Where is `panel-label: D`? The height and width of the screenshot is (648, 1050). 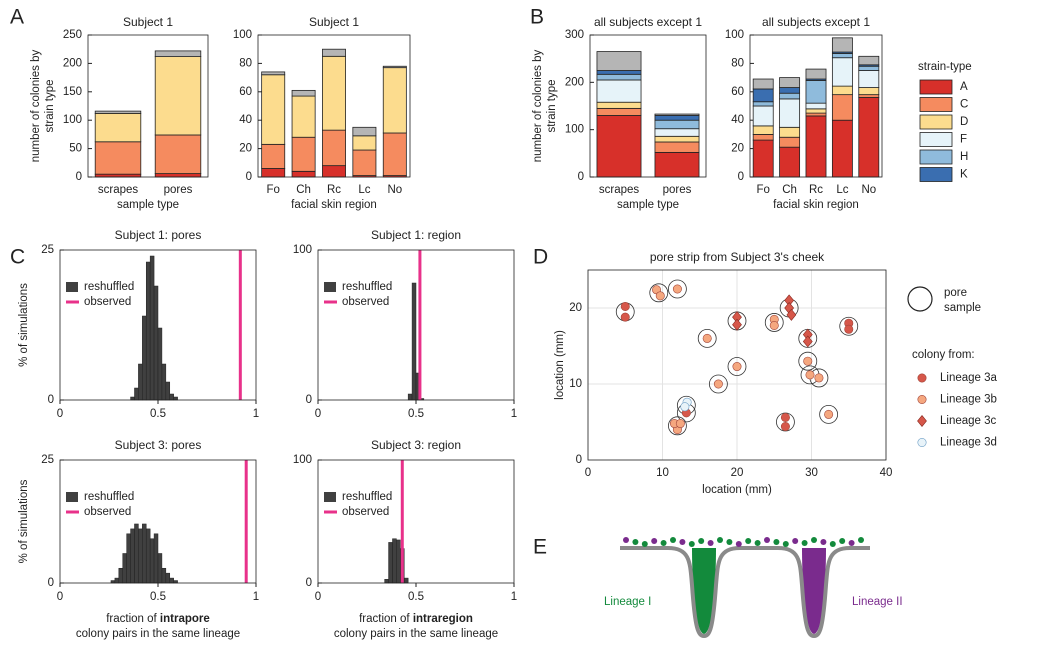
panel-label: D is located at coordinates (540, 257).